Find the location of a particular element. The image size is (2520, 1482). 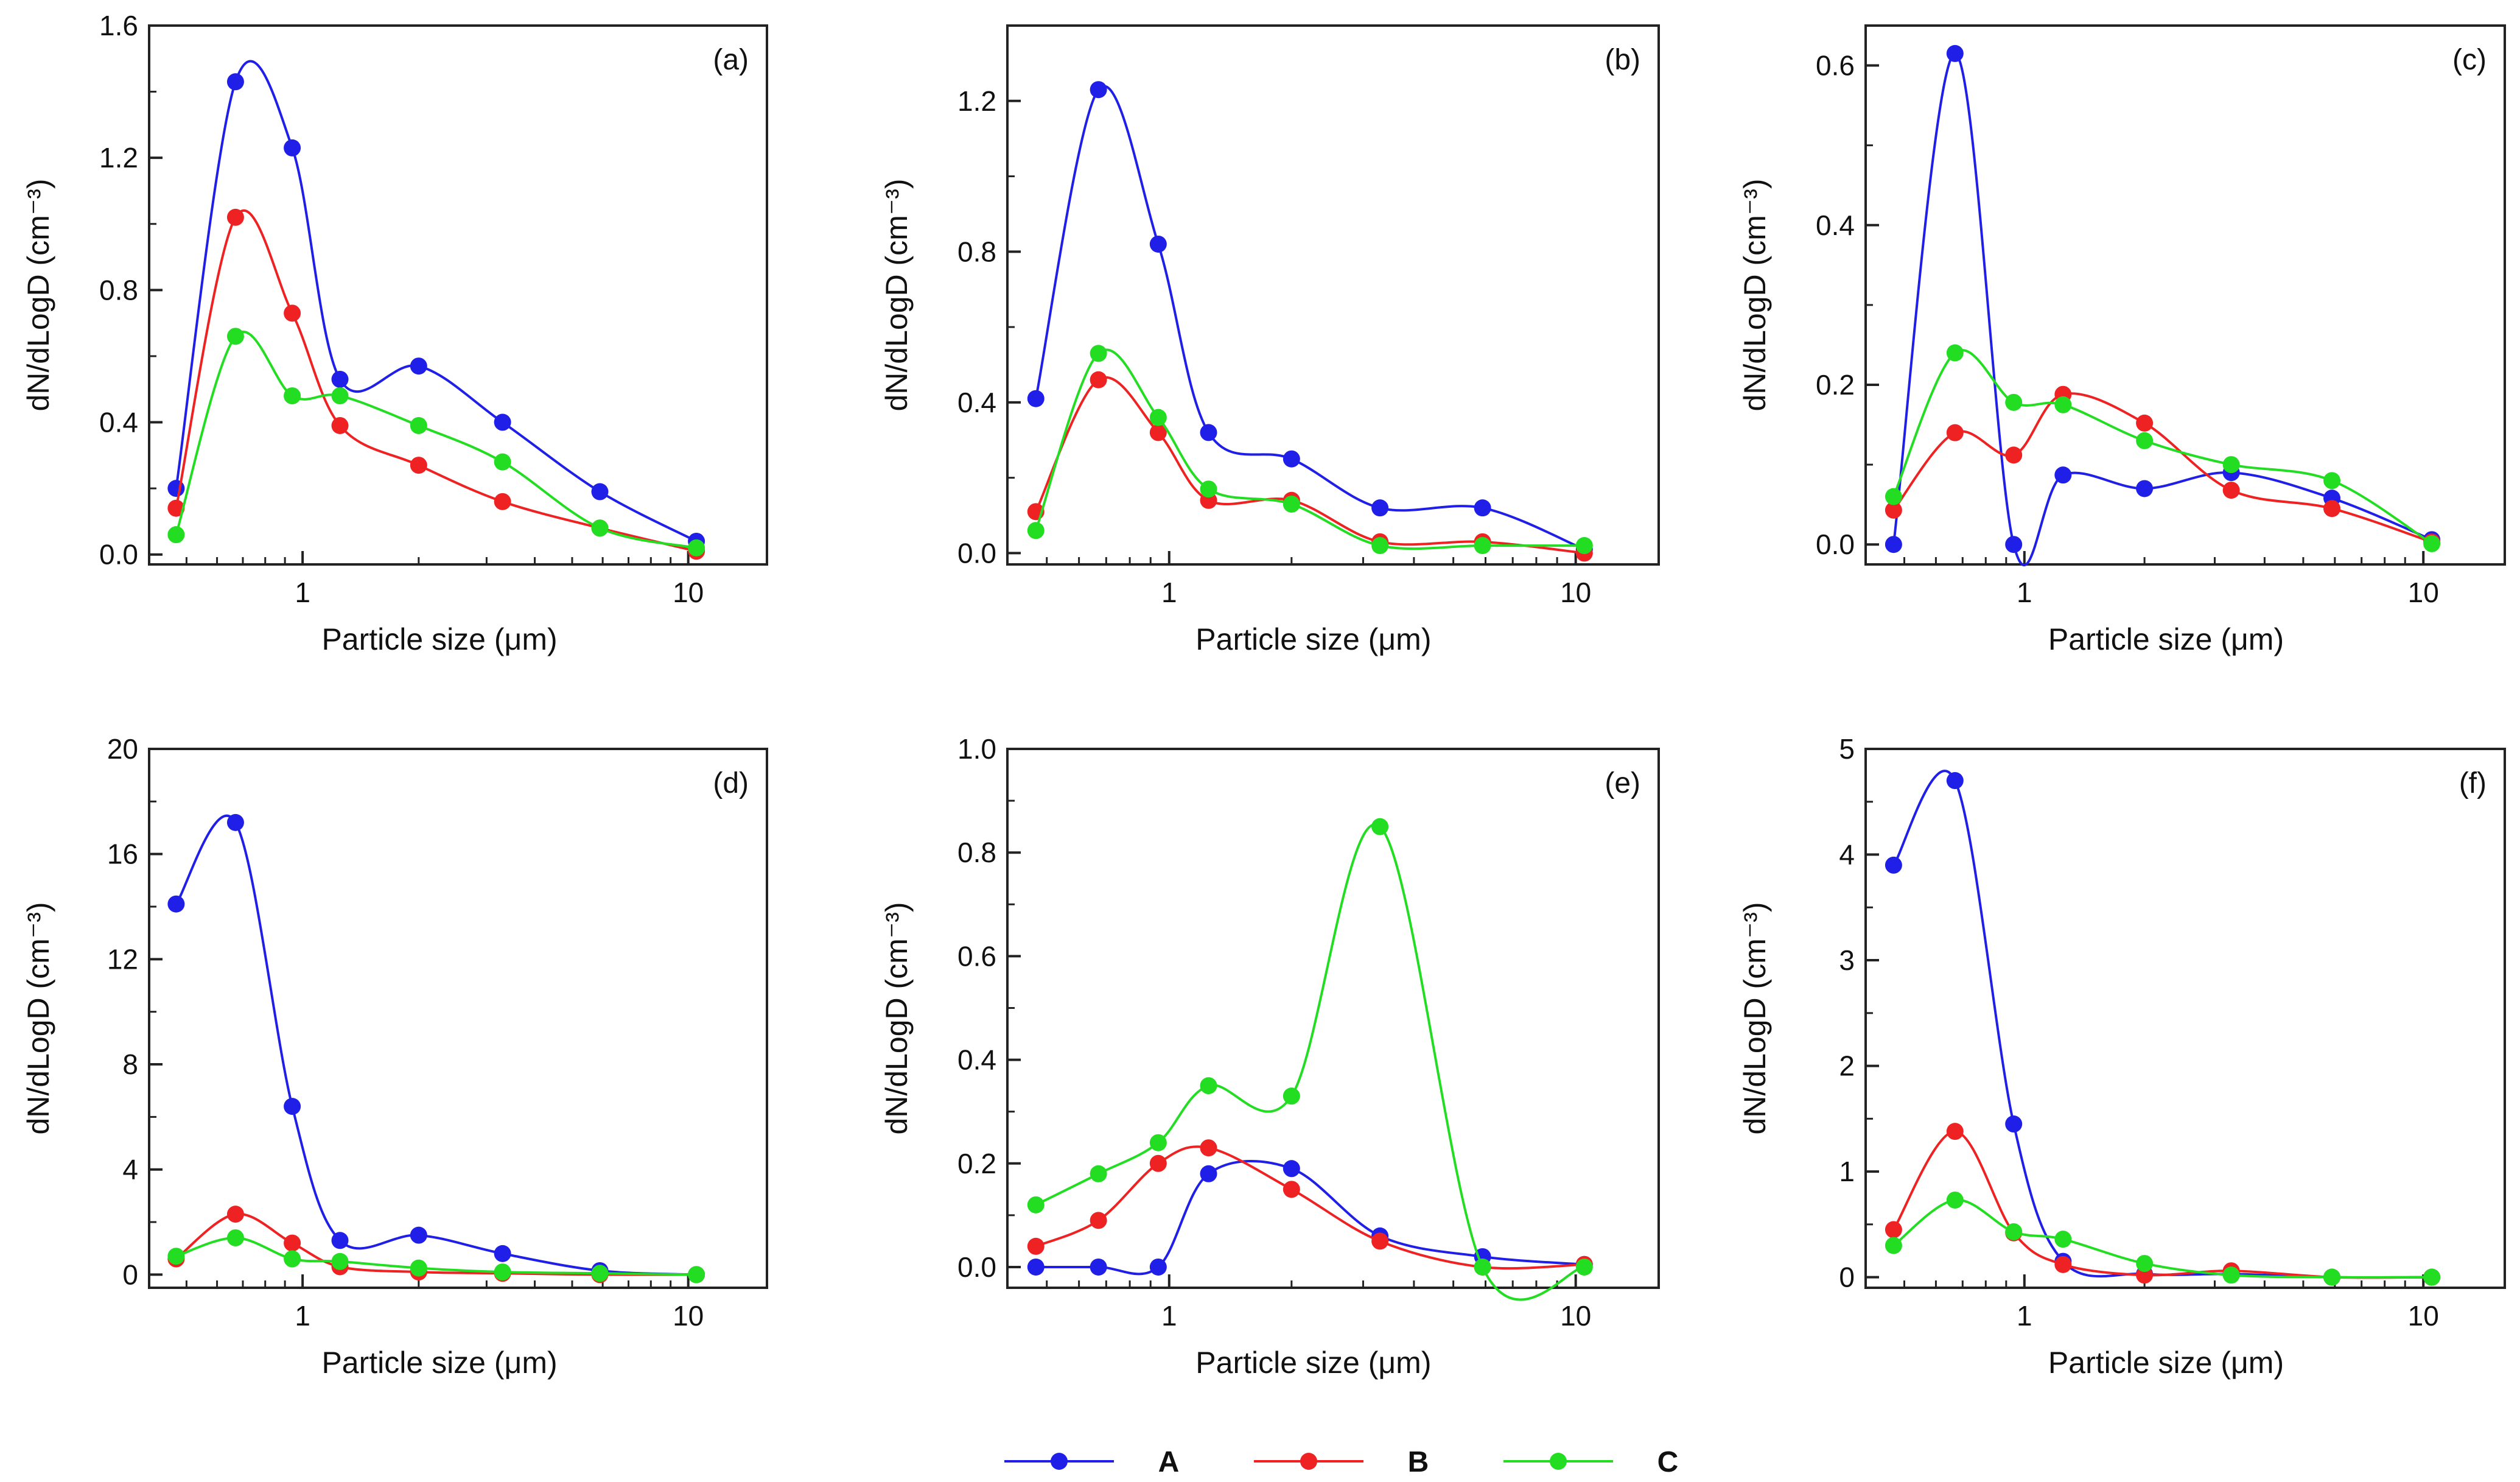

y-tick-label: 0.6 is located at coordinates (977, 956).